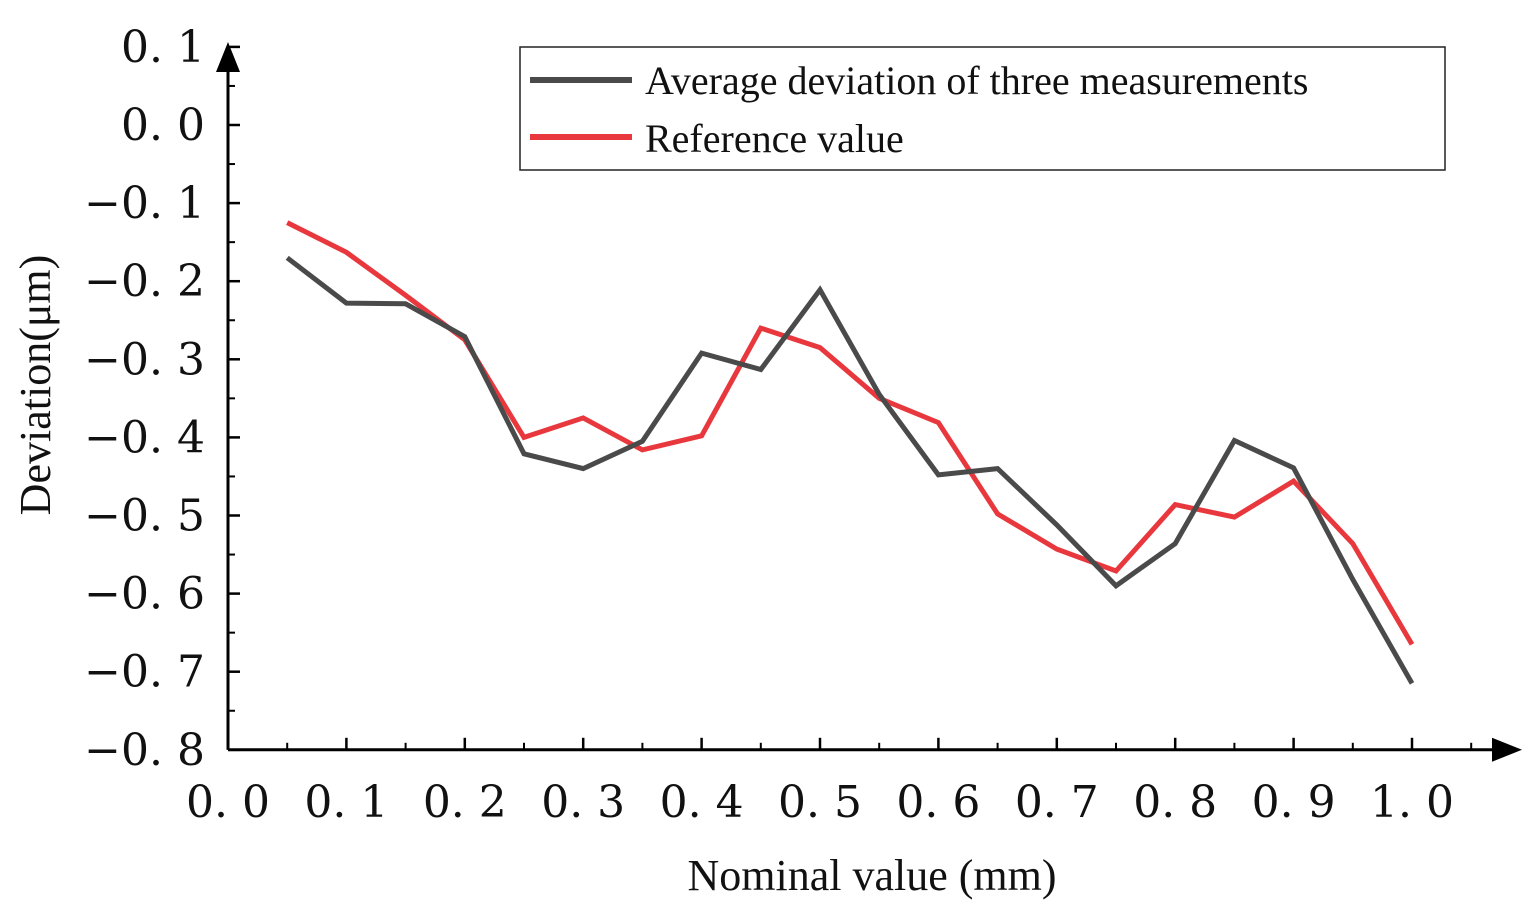 Image resolution: width=1534 pixels, height=922 pixels. Describe the element at coordinates (702, 802) in the screenshot. I see `x-tick-label: 0. 4` at that location.